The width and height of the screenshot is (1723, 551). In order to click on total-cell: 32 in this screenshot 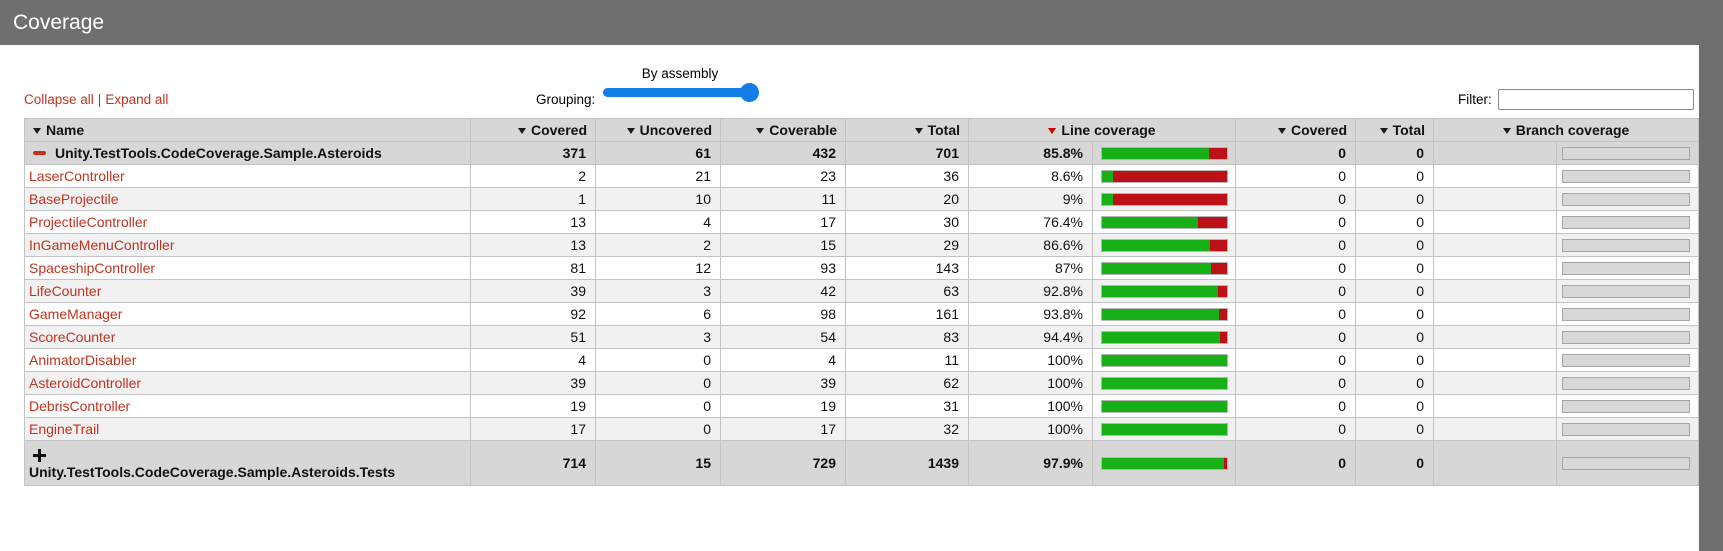, I will do `click(907, 429)`.